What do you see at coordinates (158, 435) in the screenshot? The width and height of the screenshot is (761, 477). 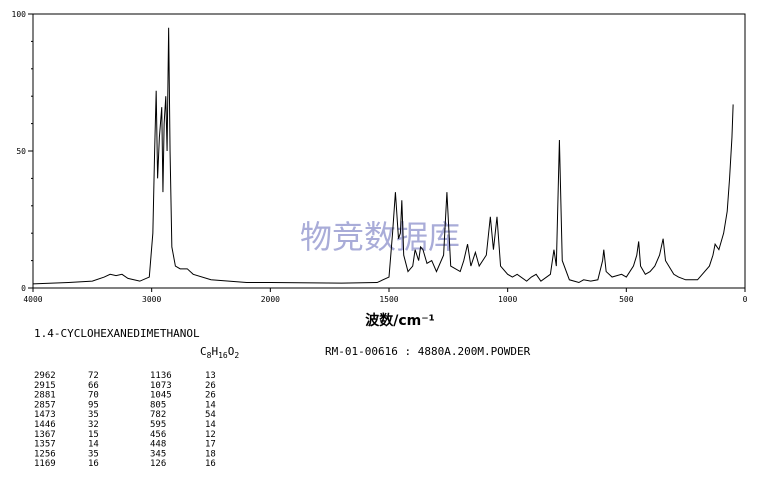 I see `peak-wavenumber: 456` at bounding box center [158, 435].